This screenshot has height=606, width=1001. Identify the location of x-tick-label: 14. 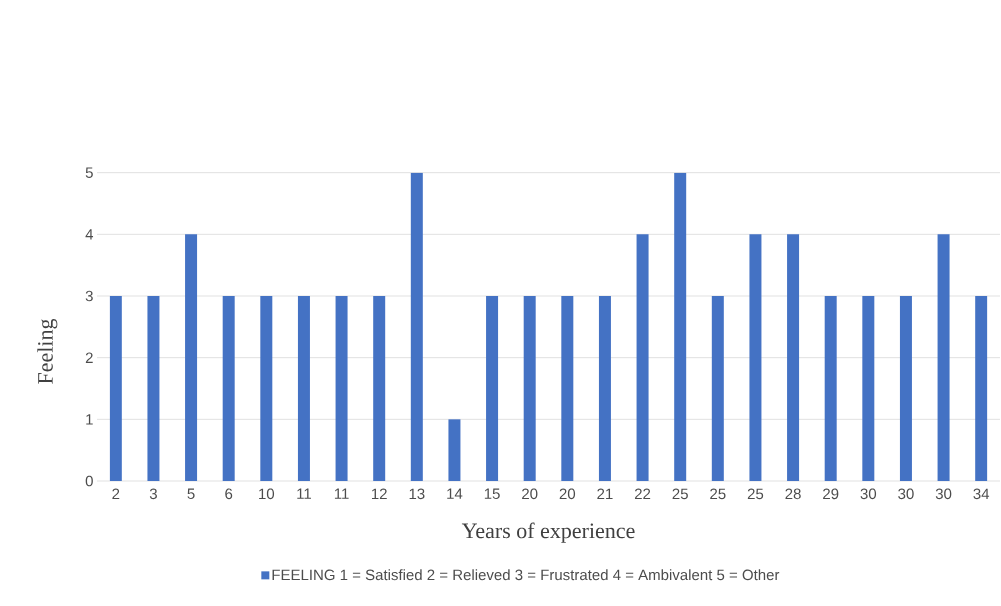
(455, 493).